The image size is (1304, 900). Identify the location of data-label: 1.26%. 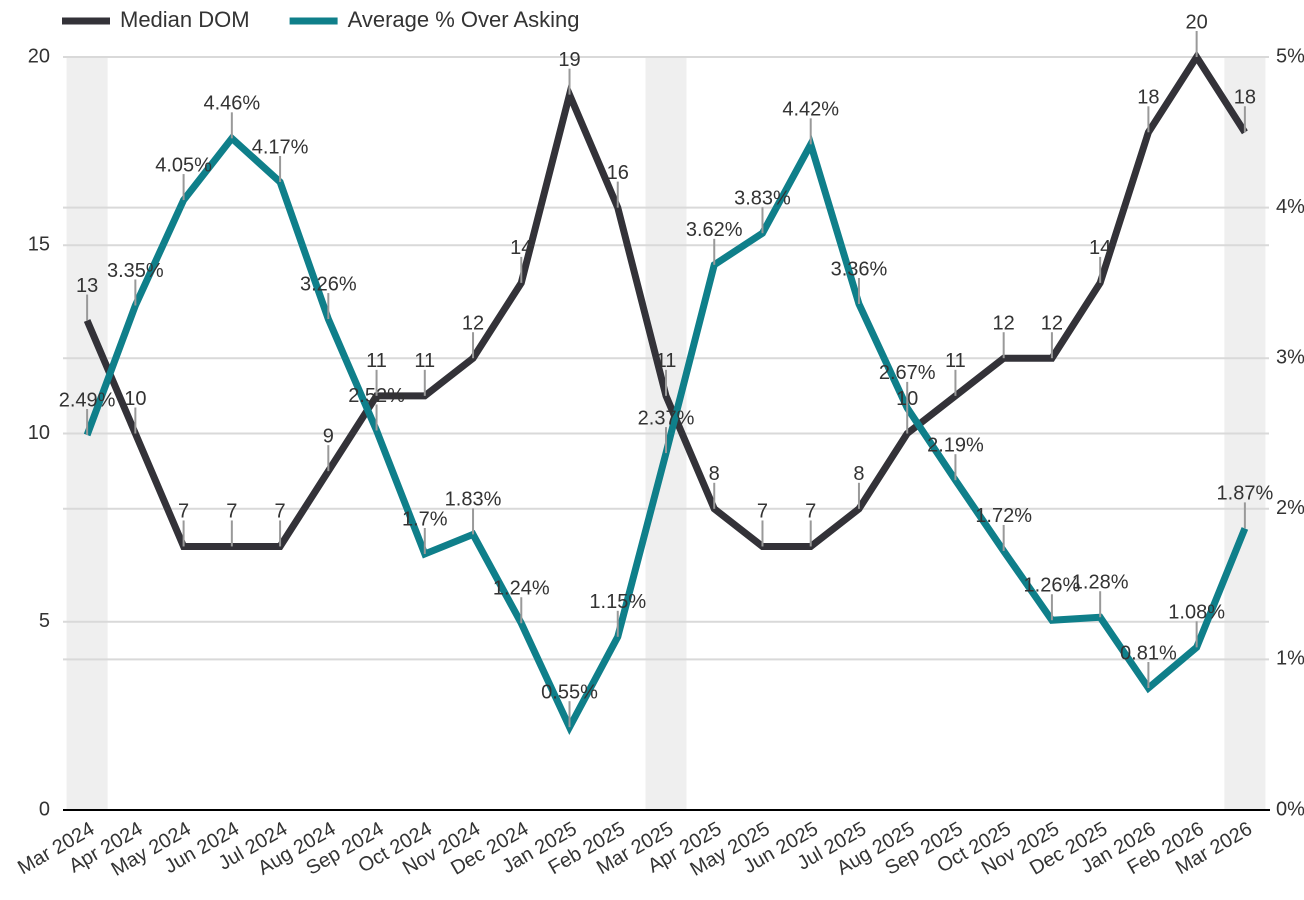
(1052, 586).